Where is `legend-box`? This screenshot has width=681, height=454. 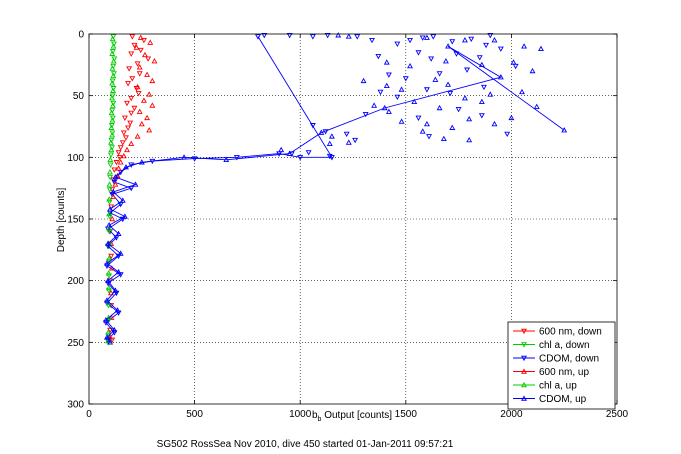 legend-box is located at coordinates (561, 365).